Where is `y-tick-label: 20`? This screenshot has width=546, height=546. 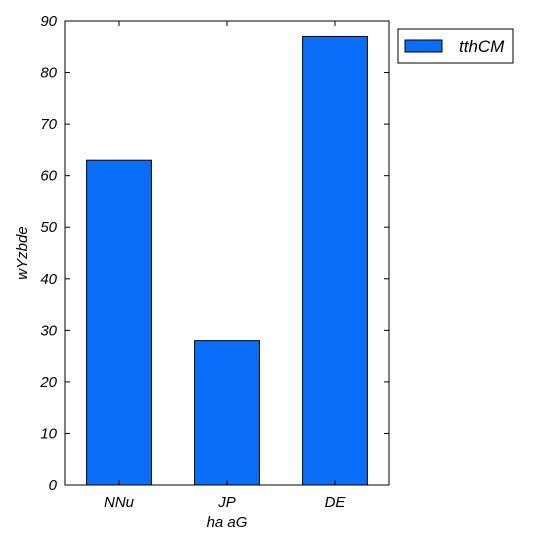
y-tick-label: 20 is located at coordinates (48, 382).